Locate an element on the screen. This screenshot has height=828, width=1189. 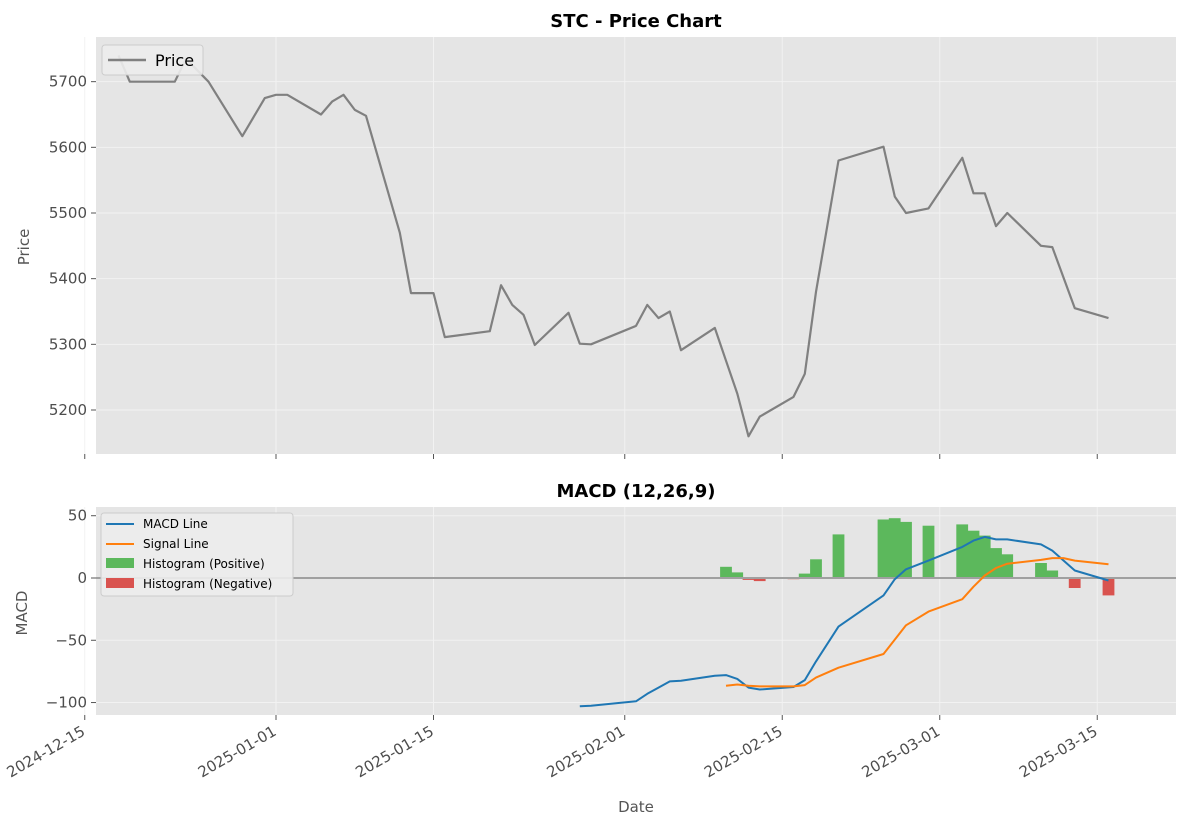
macd-chart-title: MACD (12,26,9) is located at coordinates (635, 491).